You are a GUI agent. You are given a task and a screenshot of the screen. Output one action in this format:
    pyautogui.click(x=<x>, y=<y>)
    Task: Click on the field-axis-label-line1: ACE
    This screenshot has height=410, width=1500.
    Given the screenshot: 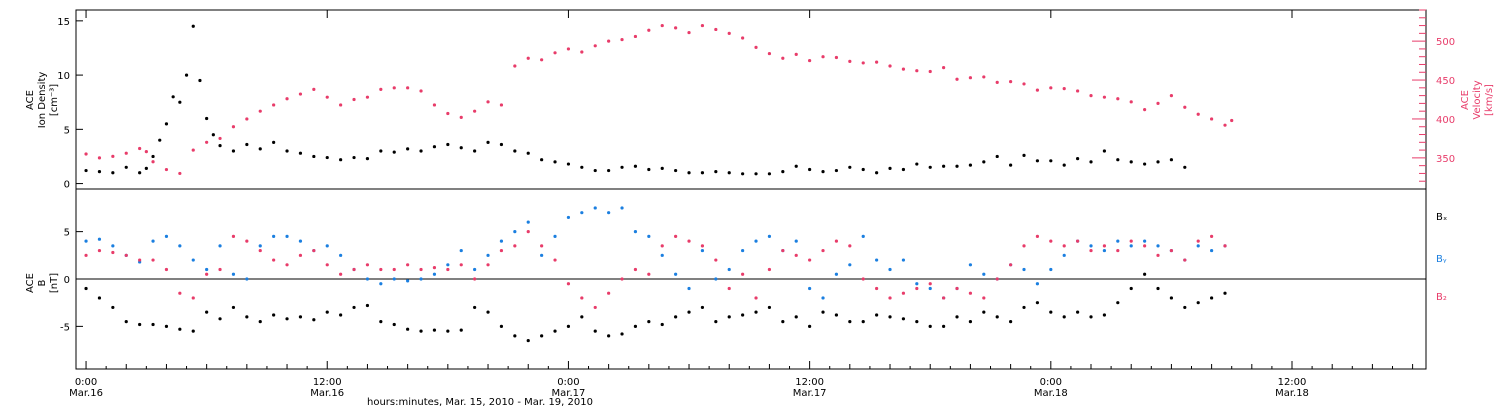 What is the action you would take?
    pyautogui.click(x=30, y=283)
    